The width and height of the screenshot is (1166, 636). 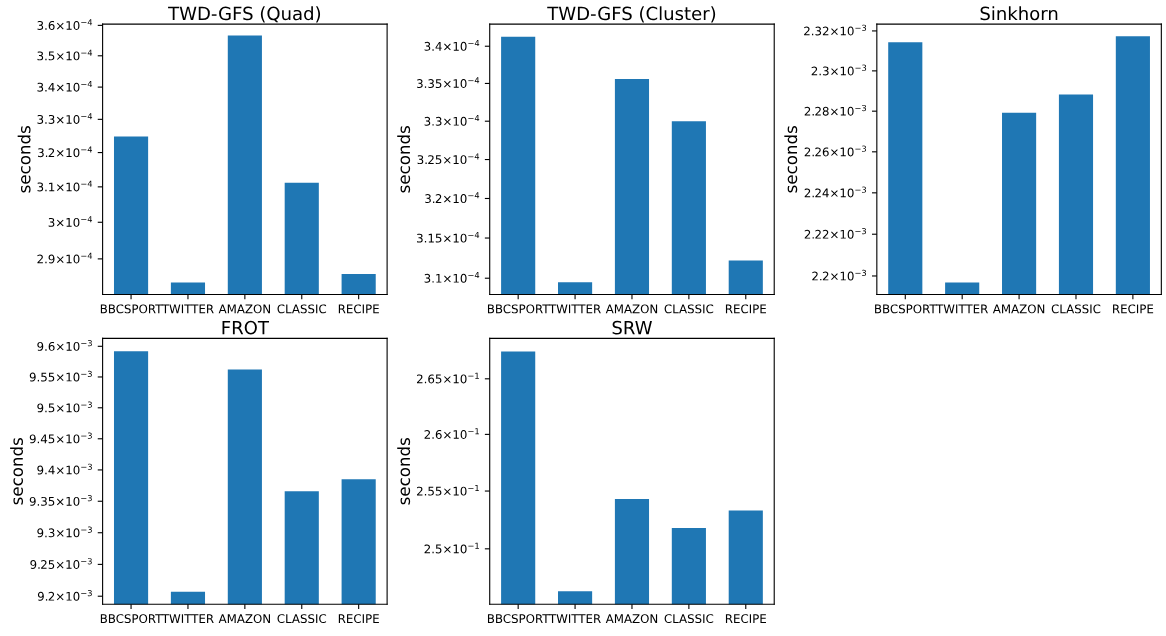 I want to click on y-tick-label: 2.28×10$^{−3}$, so click(x=835, y=110).